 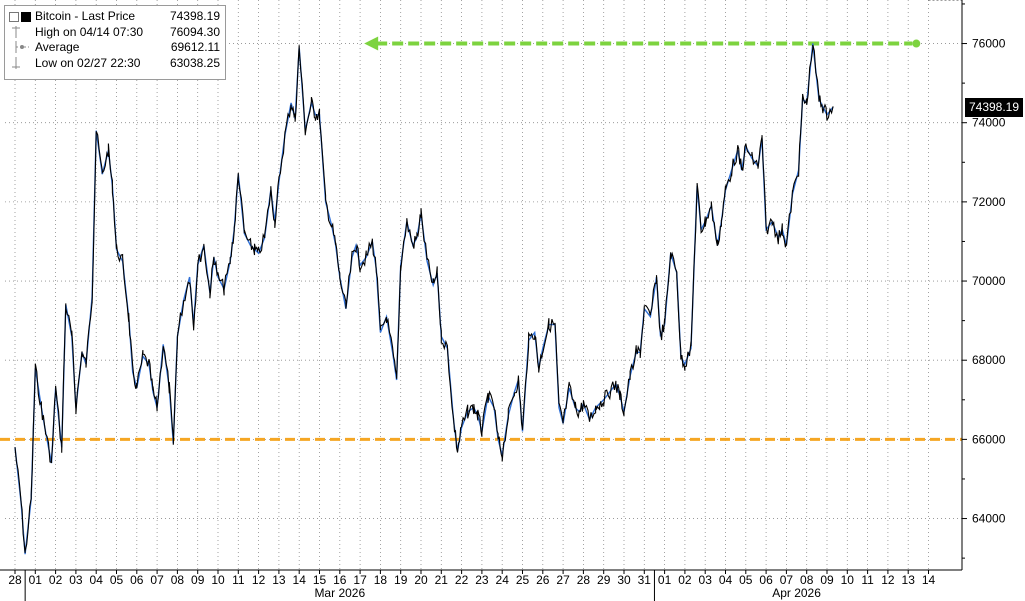 What do you see at coordinates (194, 62) in the screenshot?
I see `legend-low-value: 63038.25` at bounding box center [194, 62].